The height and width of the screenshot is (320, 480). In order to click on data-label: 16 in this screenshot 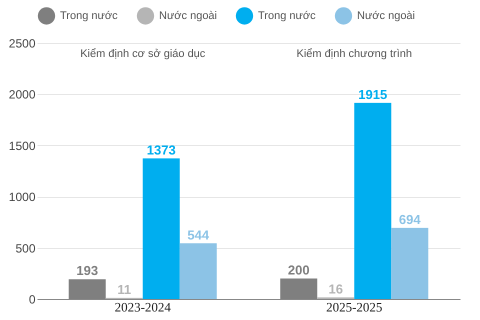, I will do `click(335, 288)`.